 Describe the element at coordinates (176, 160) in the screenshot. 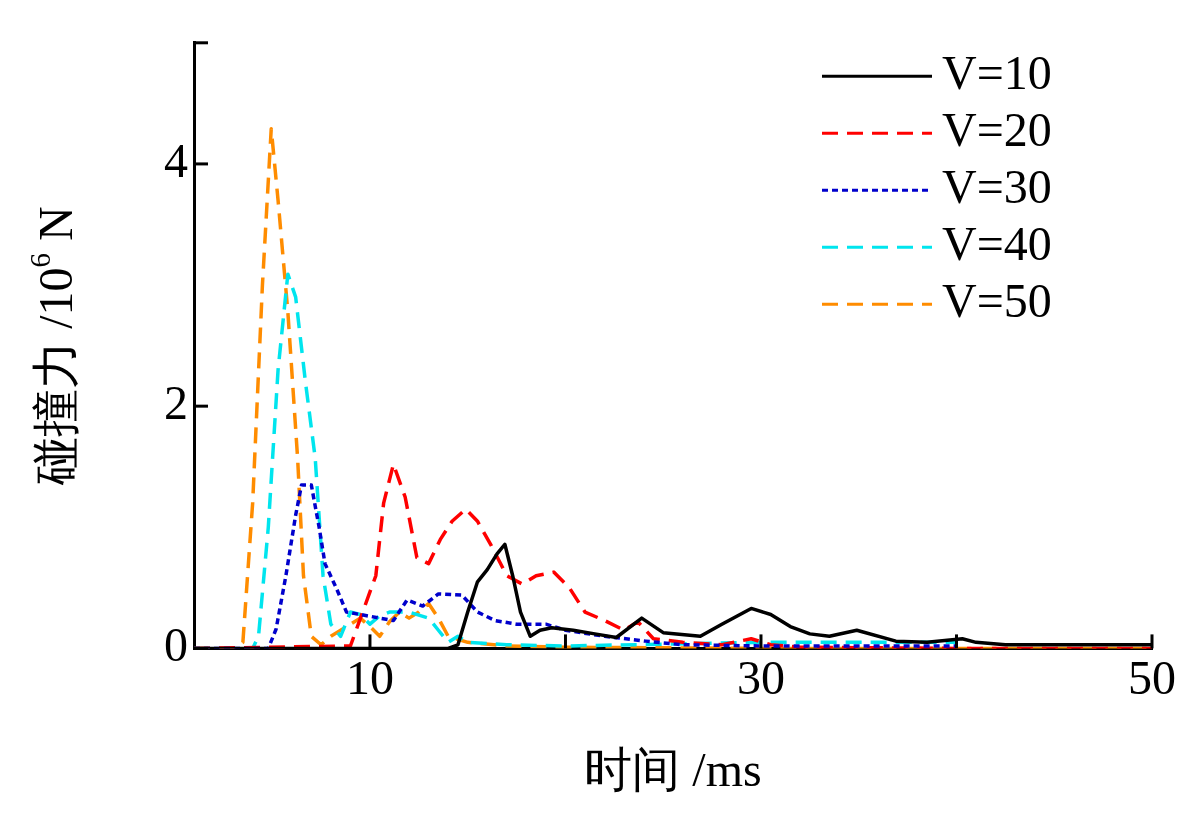

I see `y-tick-label: 4` at that location.